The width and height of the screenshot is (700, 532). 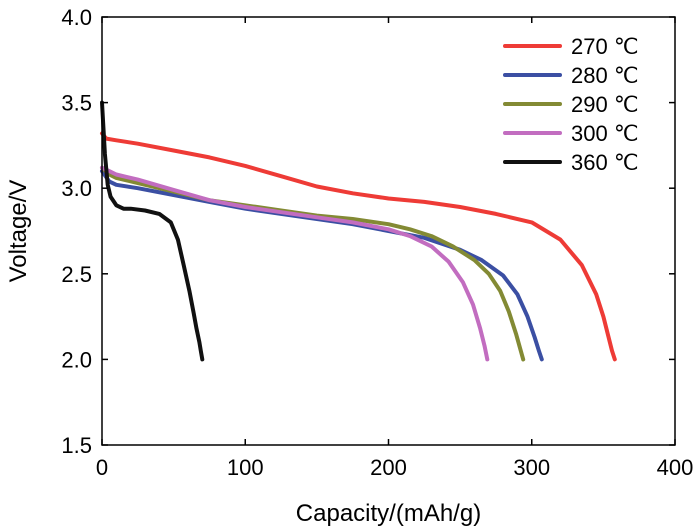 What do you see at coordinates (675, 467) in the screenshot?
I see `x-tick-label: 400` at bounding box center [675, 467].